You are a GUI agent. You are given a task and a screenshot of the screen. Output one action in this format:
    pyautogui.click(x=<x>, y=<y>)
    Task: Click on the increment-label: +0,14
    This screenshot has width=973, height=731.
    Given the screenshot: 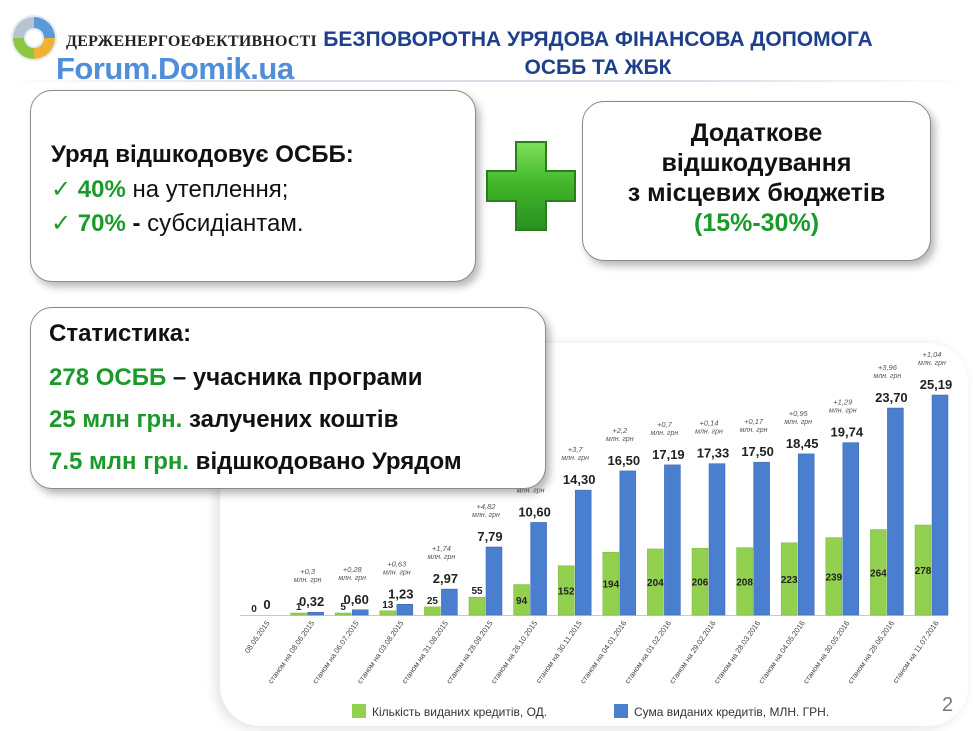 What is the action you would take?
    pyautogui.click(x=709, y=423)
    